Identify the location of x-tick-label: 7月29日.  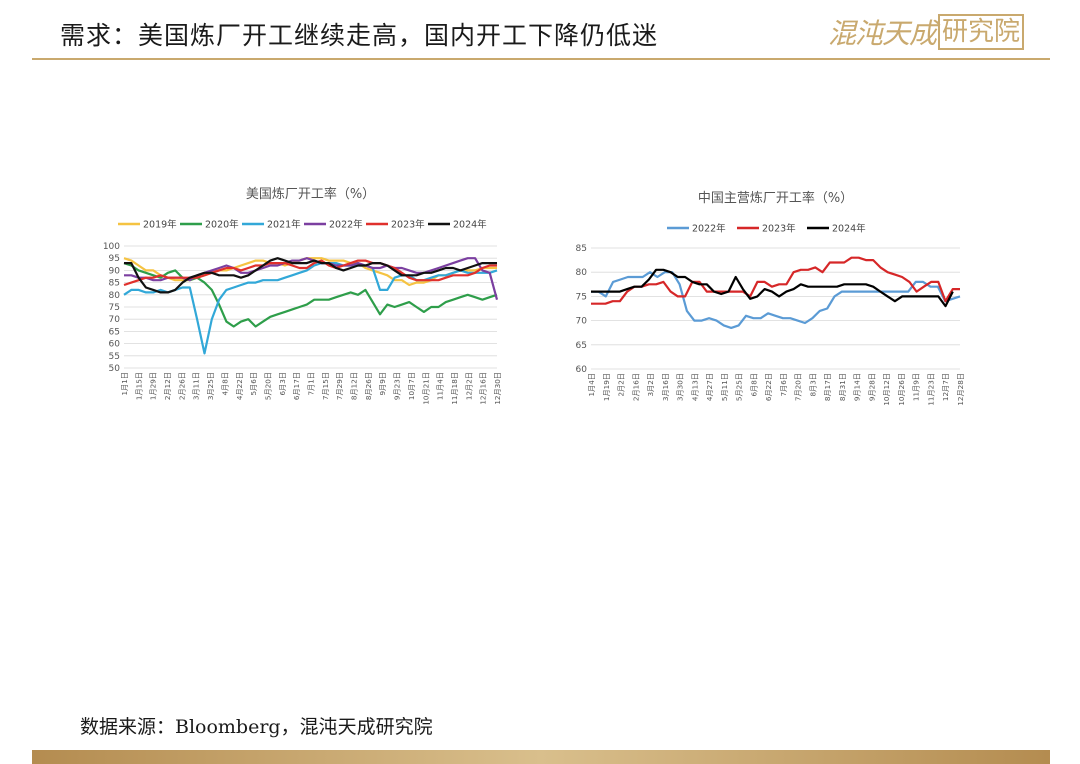
(339, 386).